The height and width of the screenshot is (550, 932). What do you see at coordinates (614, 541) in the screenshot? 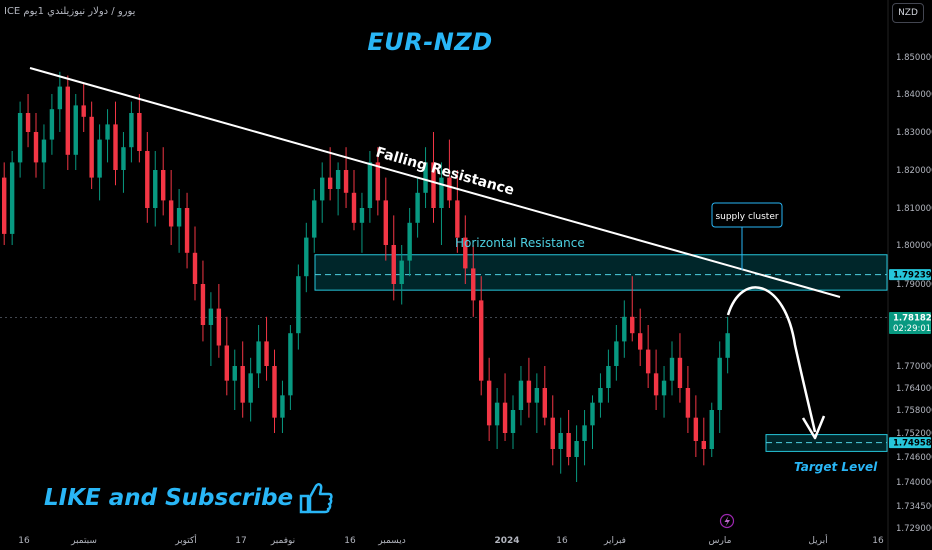
I see `x-tick-label: فبراير` at bounding box center [614, 541].